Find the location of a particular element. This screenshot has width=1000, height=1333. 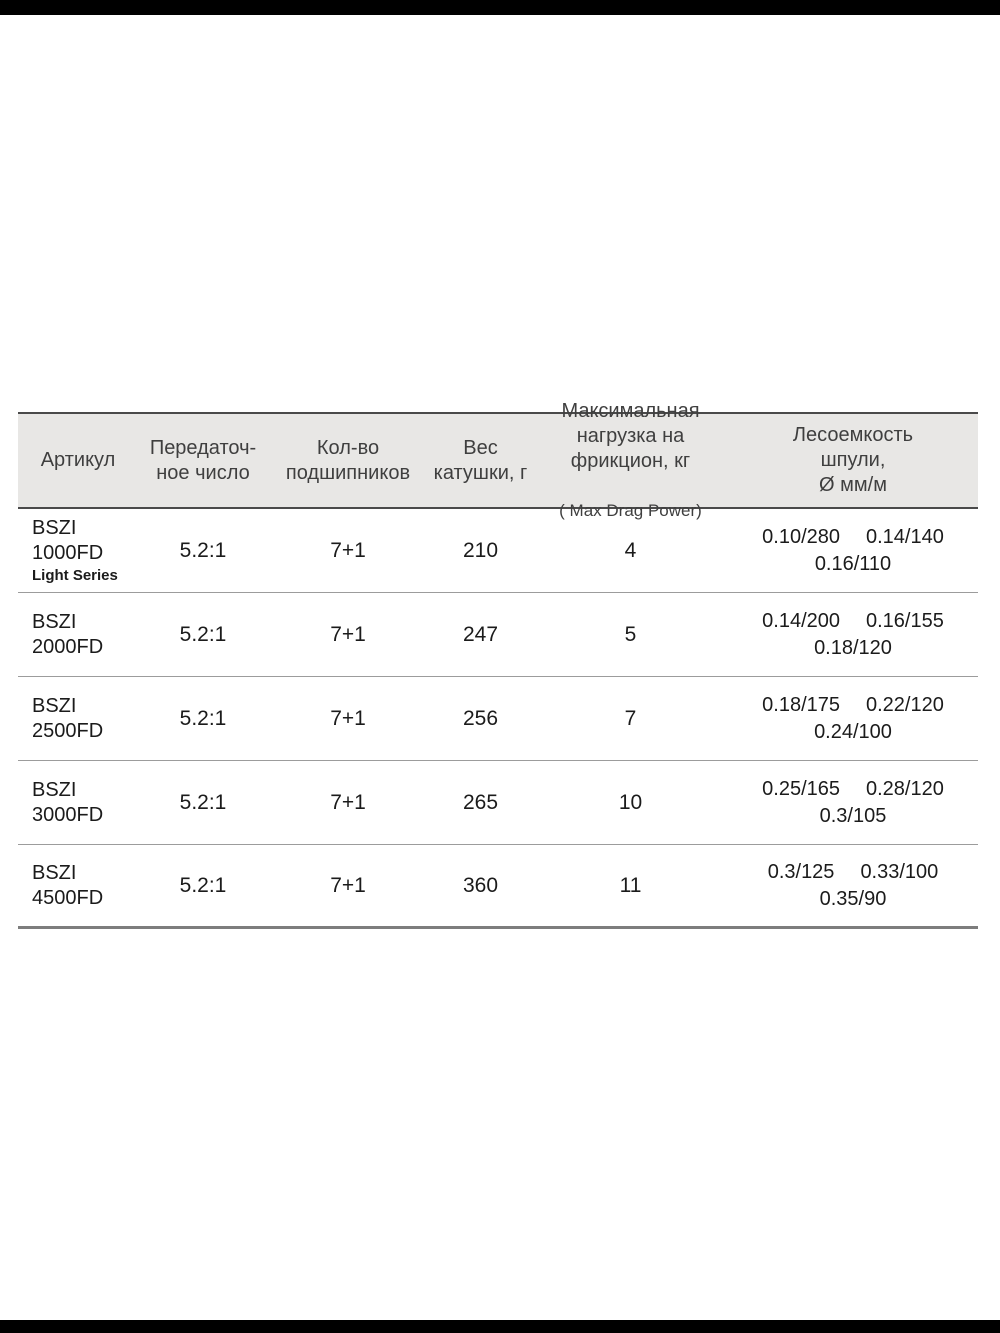

cell-article: BSZI 4500FD is located at coordinates (78, 886).